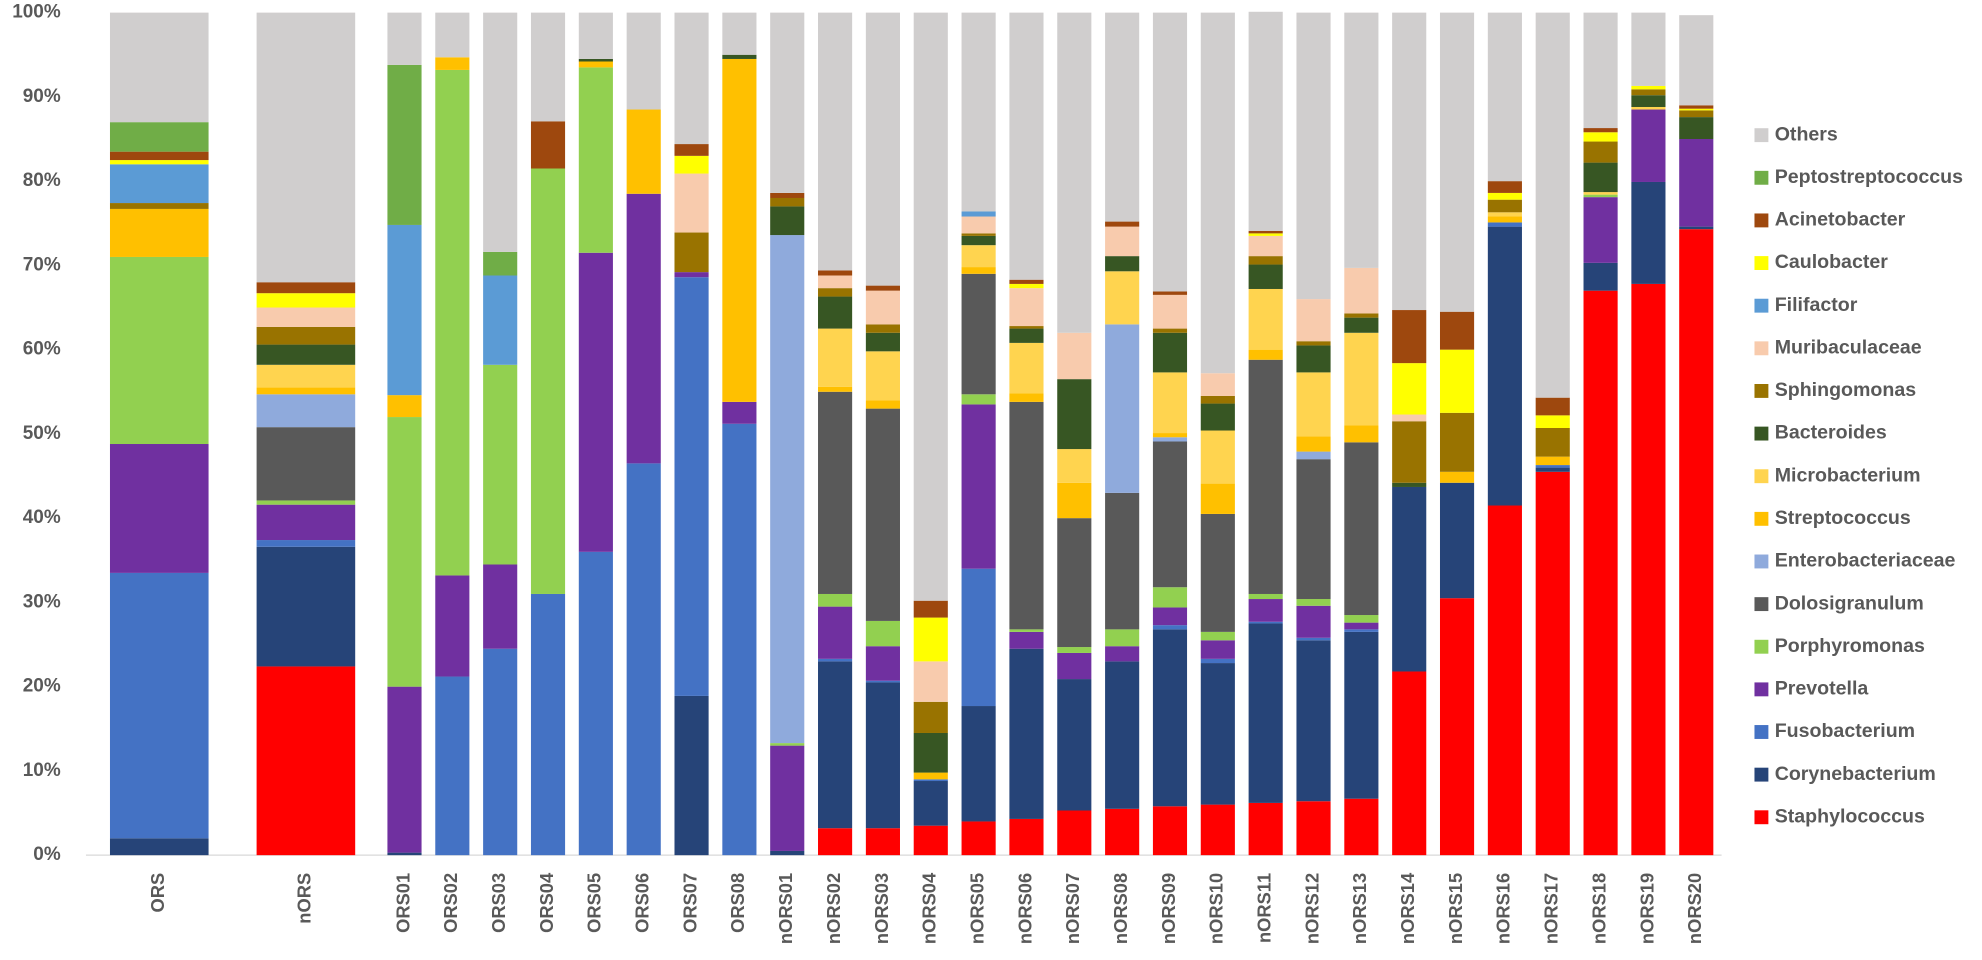 This screenshot has height=960, width=1982. What do you see at coordinates (1216, 908) in the screenshot?
I see `x-tick-label: nORS10` at bounding box center [1216, 908].